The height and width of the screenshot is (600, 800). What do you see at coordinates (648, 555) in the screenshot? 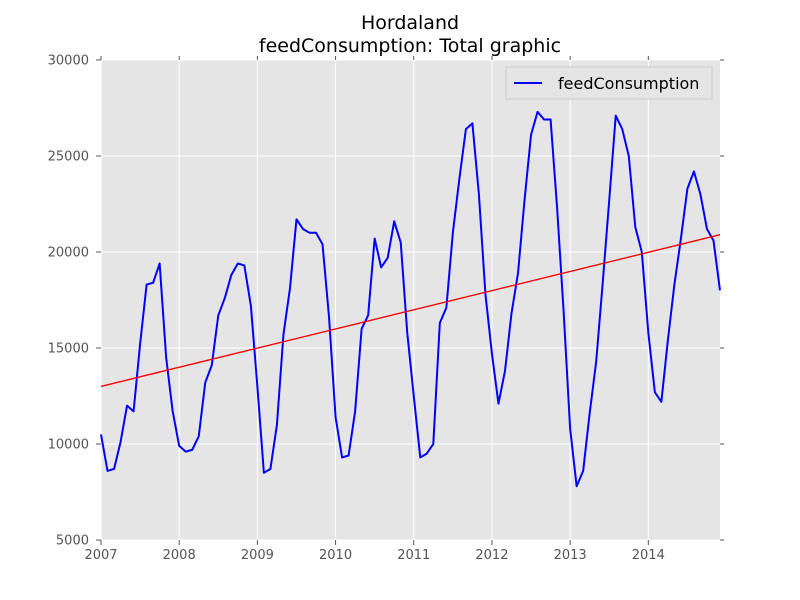
I see `x-tick-label: 2014` at bounding box center [648, 555].